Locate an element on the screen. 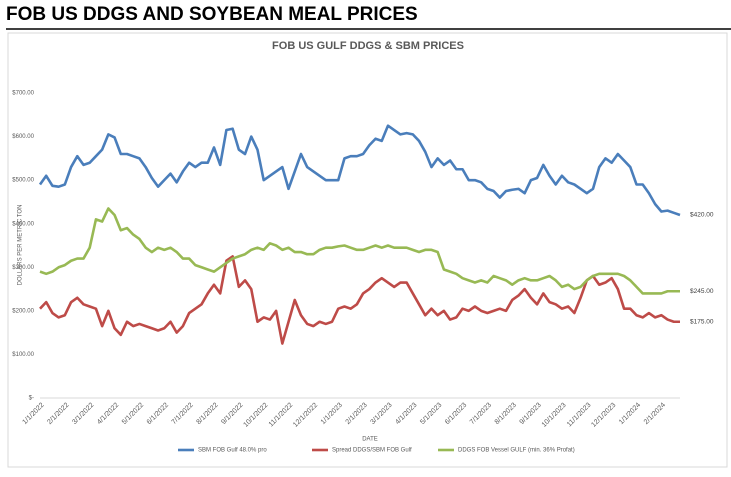 This screenshot has width=731, height=477. page-title: FOB US DDGS AND SOYBEAN MEAL PRICES is located at coordinates (212, 14).